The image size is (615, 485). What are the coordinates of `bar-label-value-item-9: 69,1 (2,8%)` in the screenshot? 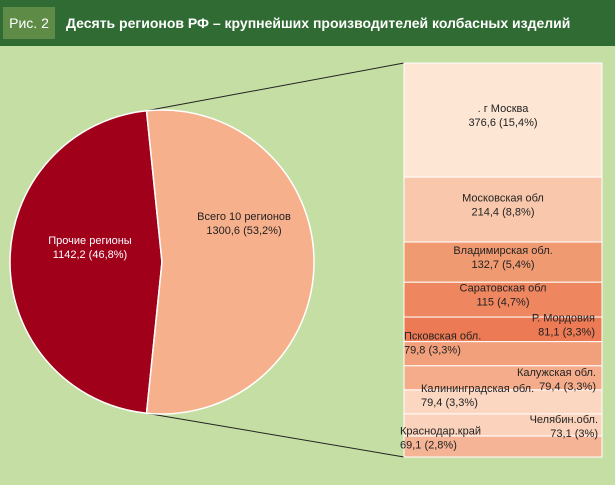 It's located at (428, 446).